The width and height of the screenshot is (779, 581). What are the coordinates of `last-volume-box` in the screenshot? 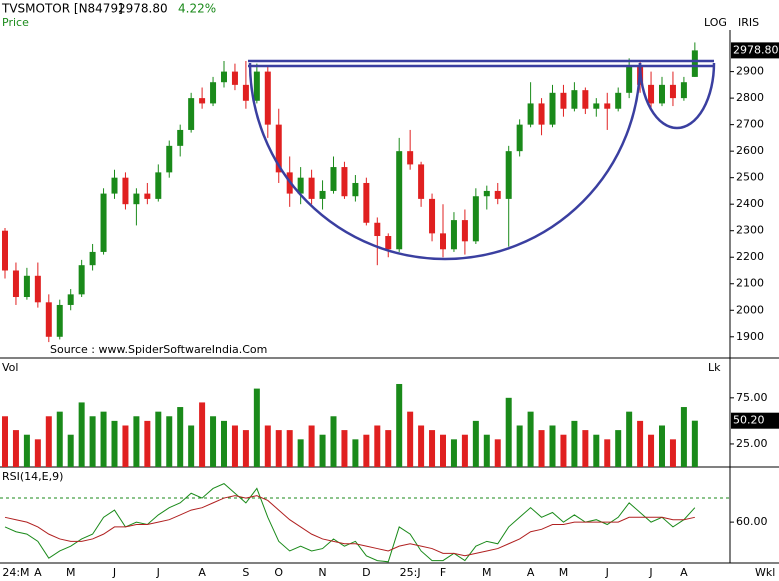 It's located at (755, 420).